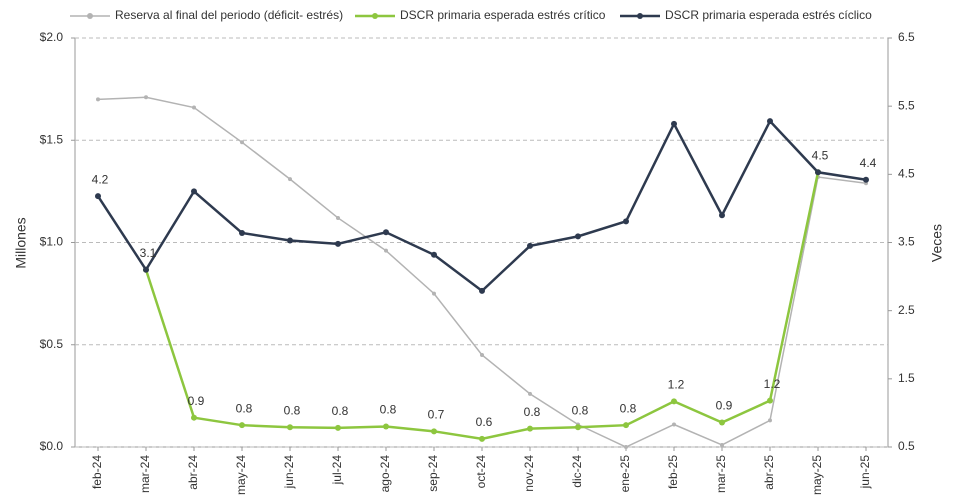  I want to click on y2-axis-label: Veces, so click(937, 243).